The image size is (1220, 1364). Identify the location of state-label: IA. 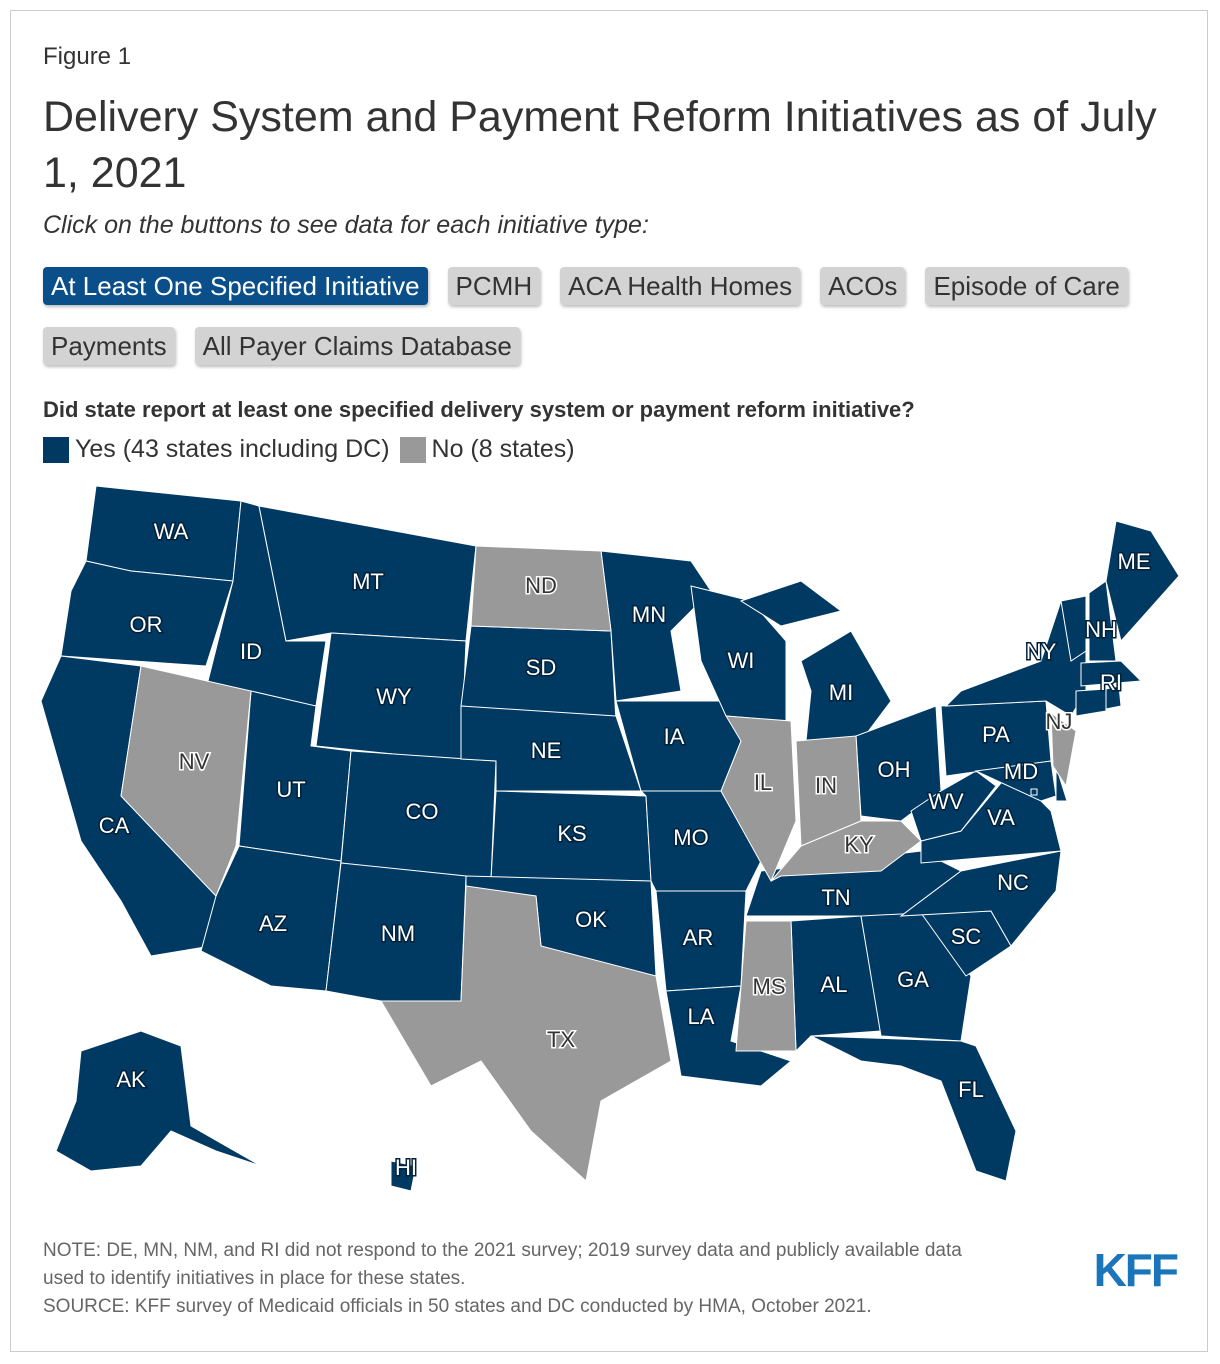
(674, 736).